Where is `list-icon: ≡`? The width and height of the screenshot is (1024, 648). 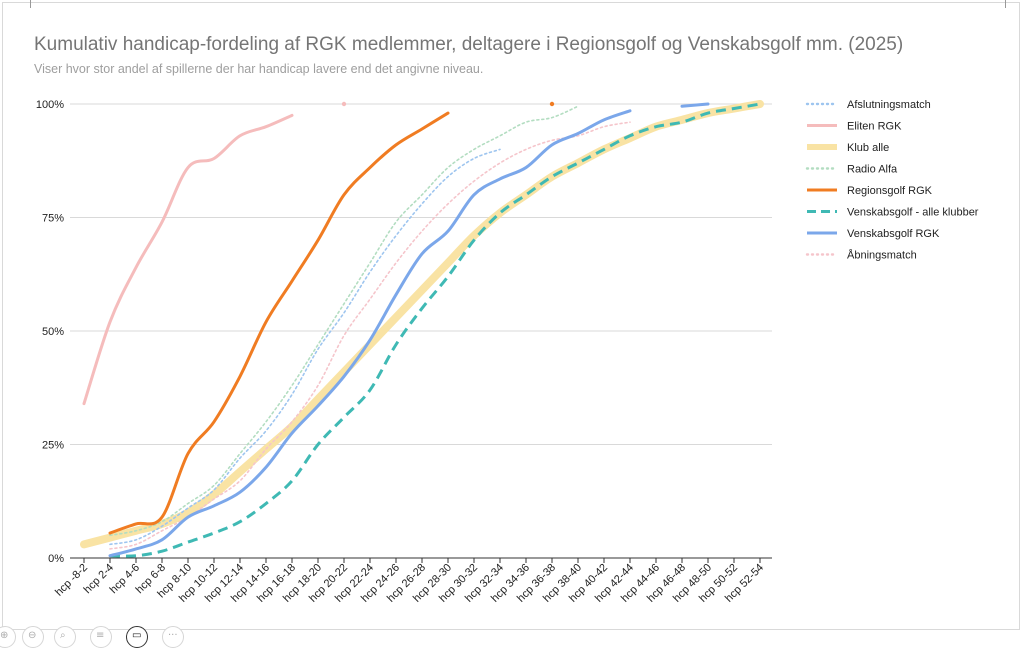 list-icon: ≡ is located at coordinates (101, 637).